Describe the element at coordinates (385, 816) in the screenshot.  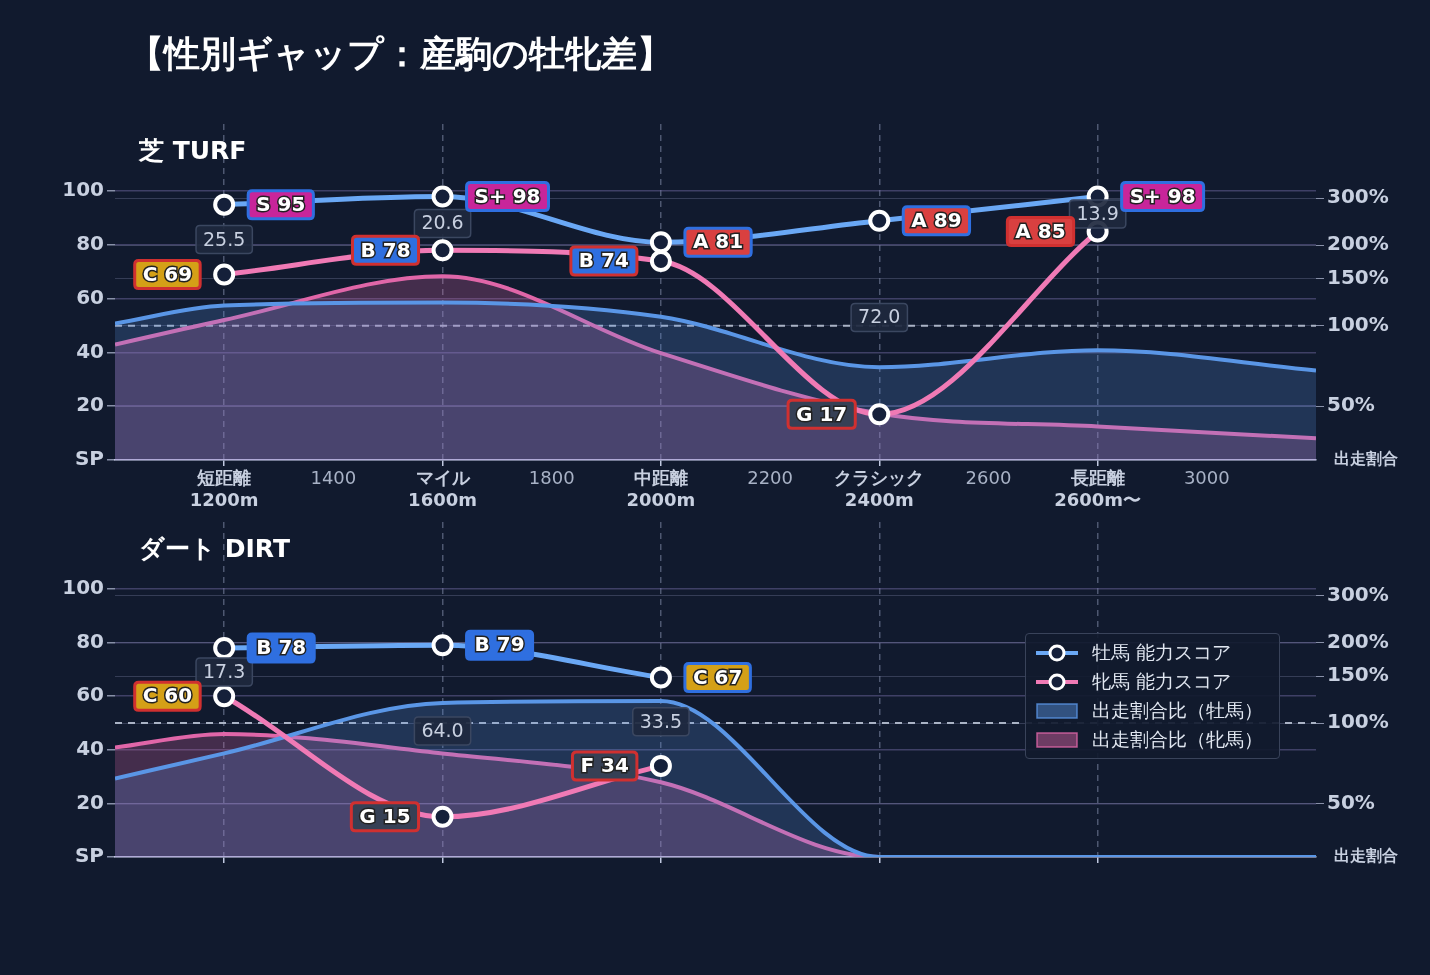
I see `data-label: G 15` at that location.